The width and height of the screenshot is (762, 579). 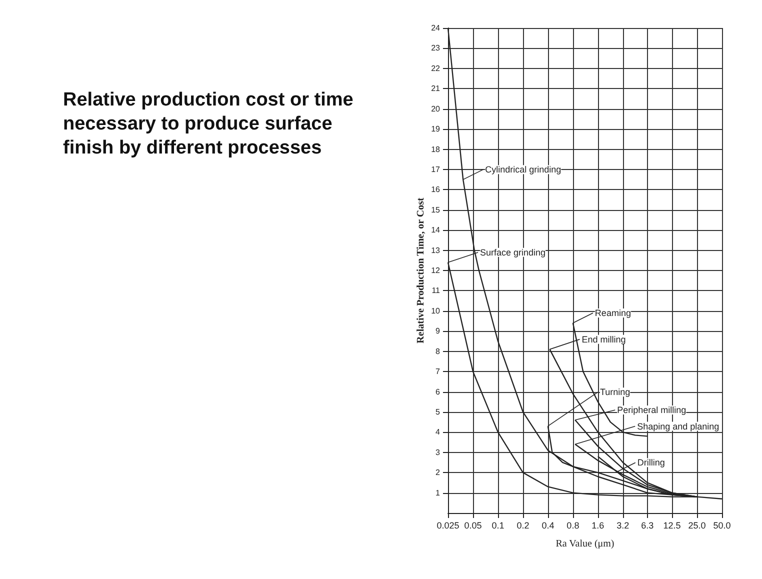 What do you see at coordinates (722, 525) in the screenshot?
I see `x-tick-label: 50.0` at bounding box center [722, 525].